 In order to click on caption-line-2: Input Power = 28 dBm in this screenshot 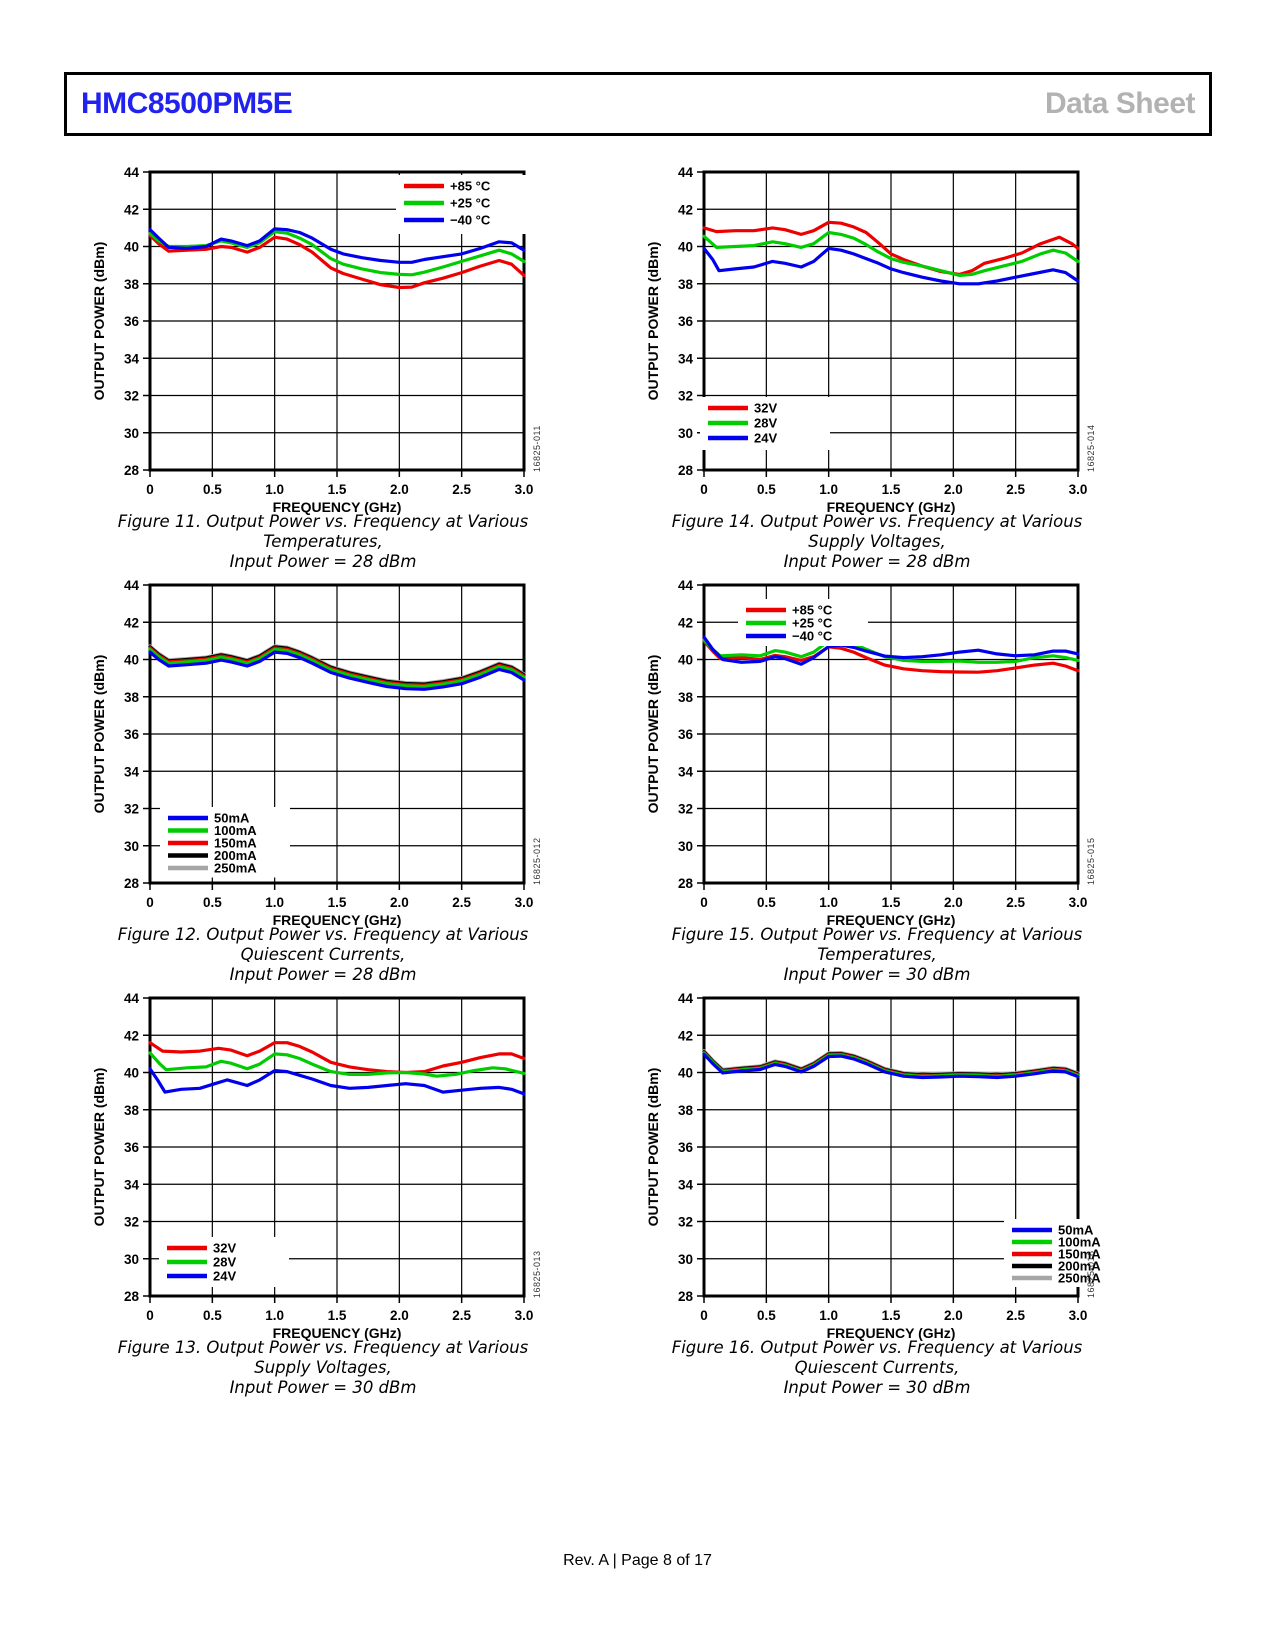, I will do `click(323, 561)`.